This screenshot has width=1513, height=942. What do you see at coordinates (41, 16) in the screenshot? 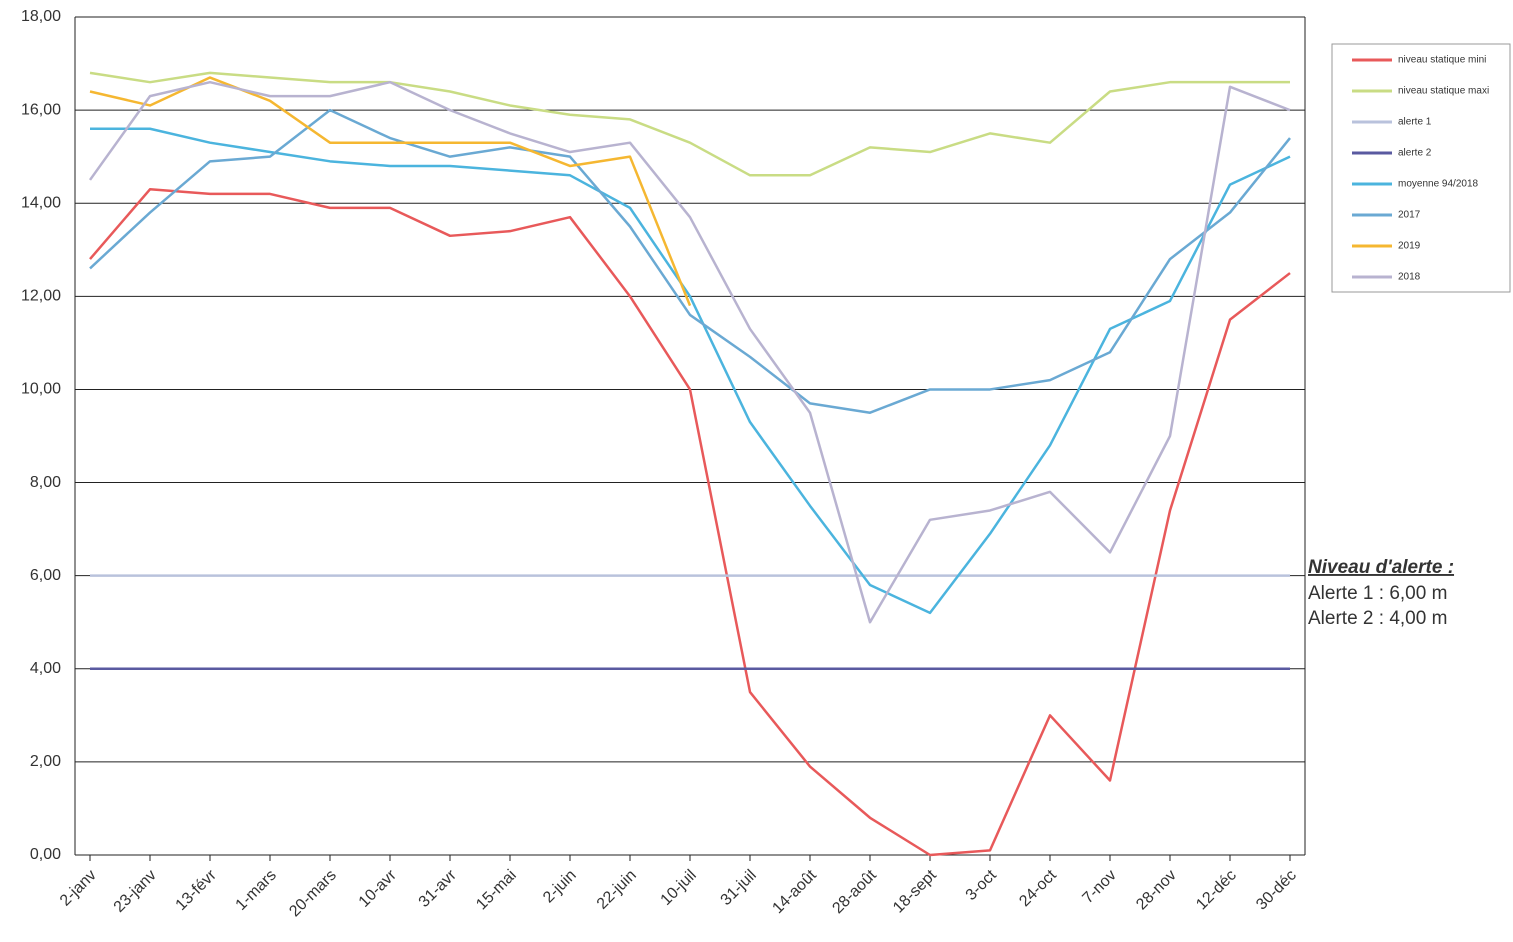
I see `y-tick-label: 18,00` at bounding box center [41, 16].